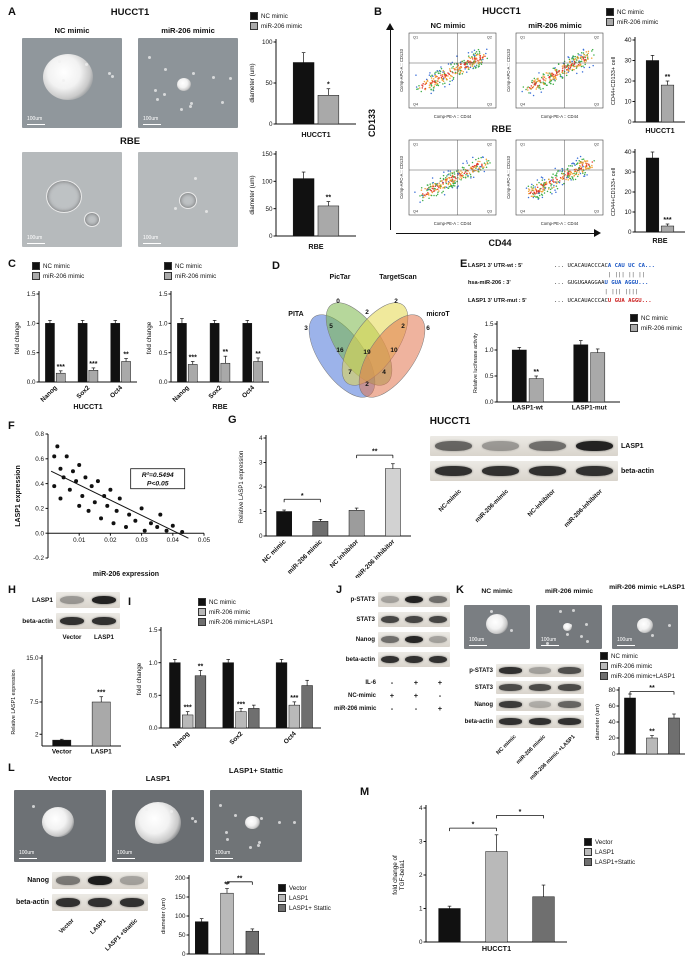 The width and height of the screenshot is (693, 960). I want to click on svg-text: LASP1 expression, so click(18, 495).